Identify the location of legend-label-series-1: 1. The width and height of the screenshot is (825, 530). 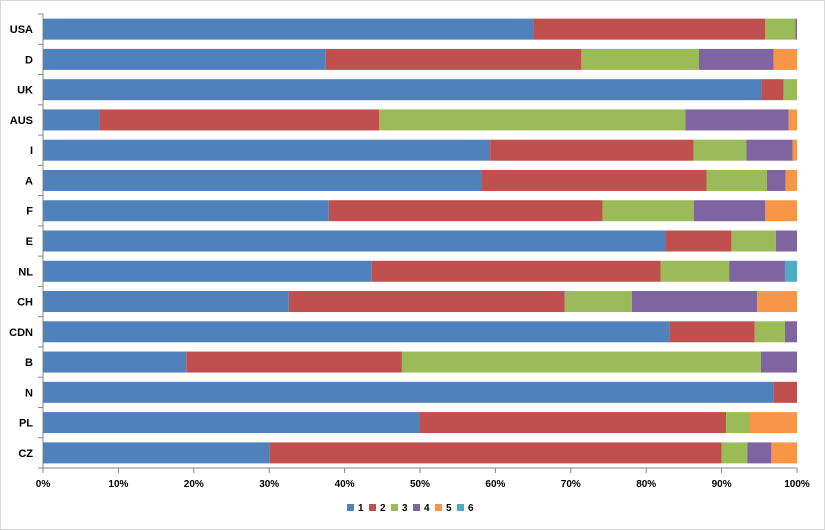
(361, 508).